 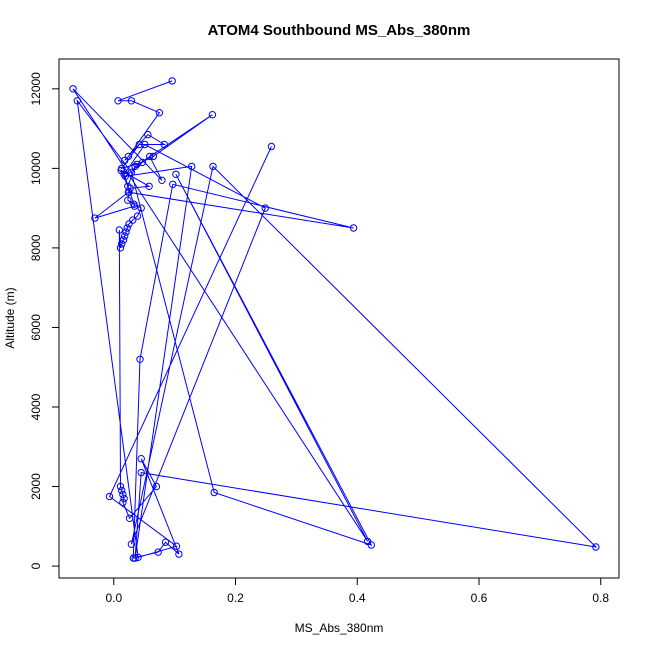 What do you see at coordinates (339, 628) in the screenshot?
I see `x-axis-label: MS_Abs_380nm` at bounding box center [339, 628].